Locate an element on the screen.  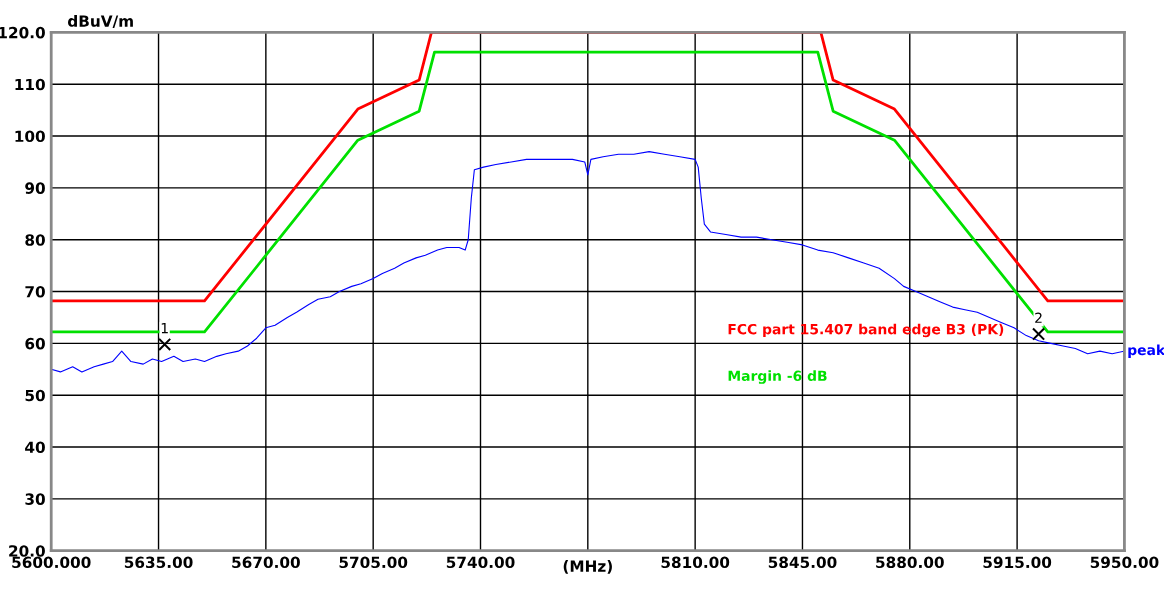
y-tick-label: 80 is located at coordinates (35, 240).